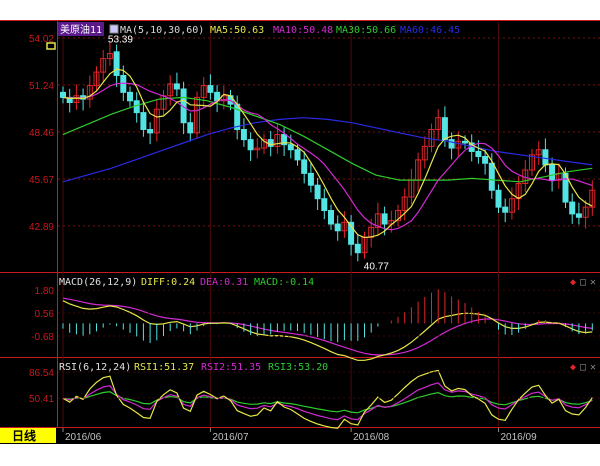  I want to click on high-price-label: 53.39, so click(120, 40).